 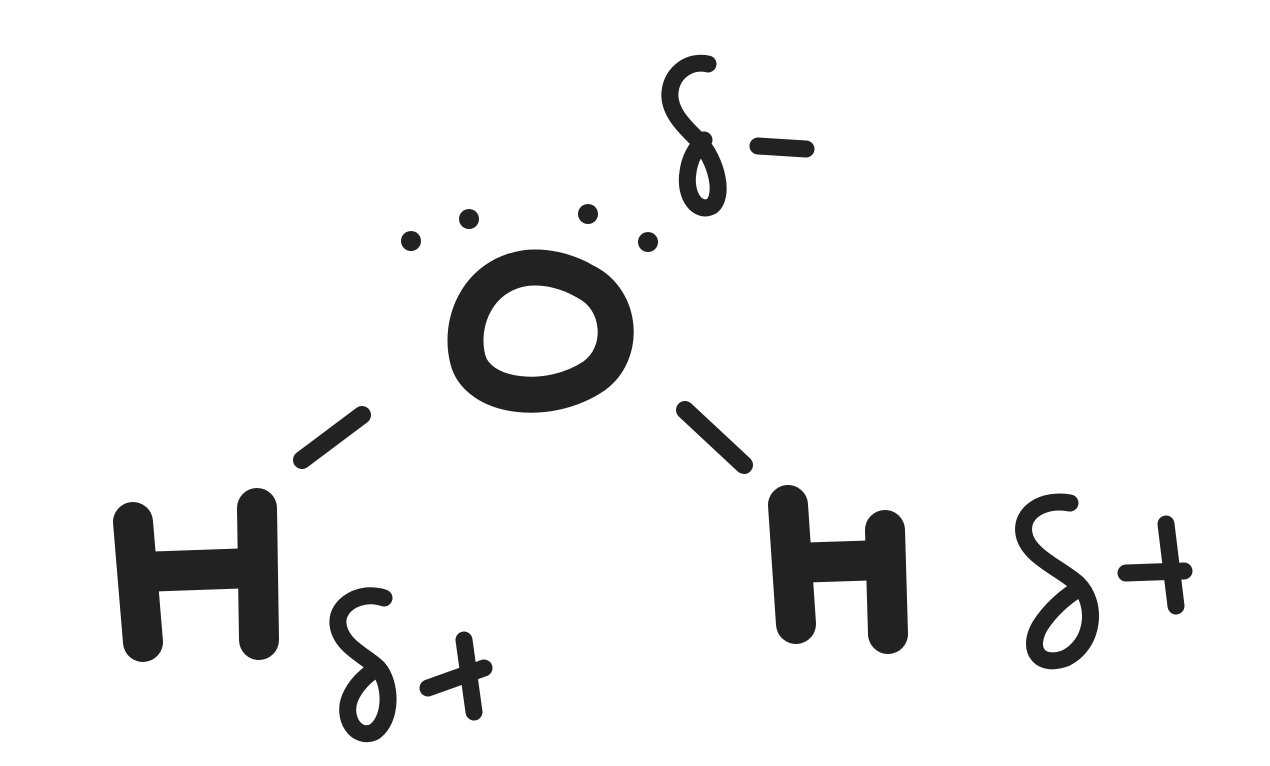 What do you see at coordinates (332, 437) in the screenshot?
I see `bond-oxygen-hydrogen-left` at bounding box center [332, 437].